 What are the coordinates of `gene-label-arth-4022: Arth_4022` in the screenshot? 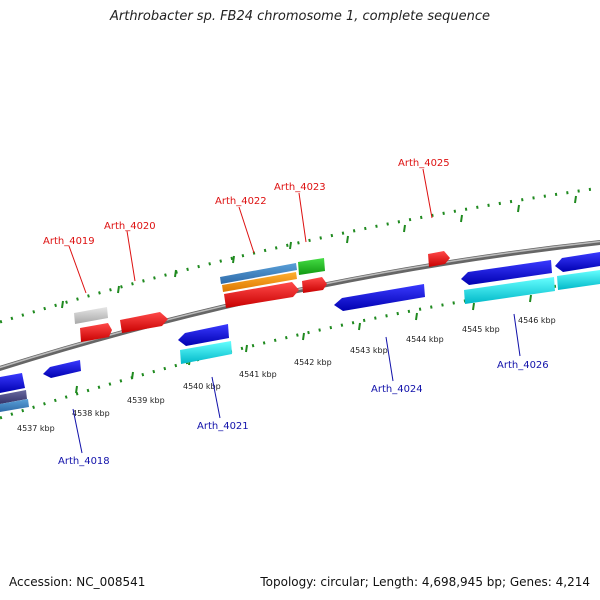 It's located at (241, 201).